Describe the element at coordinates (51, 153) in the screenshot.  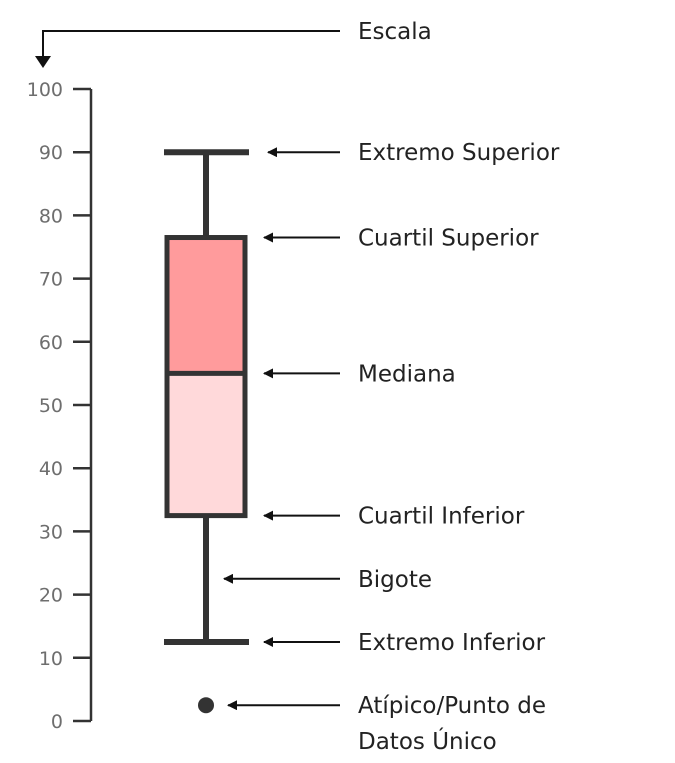
I see `y-tick-label: 90` at that location.